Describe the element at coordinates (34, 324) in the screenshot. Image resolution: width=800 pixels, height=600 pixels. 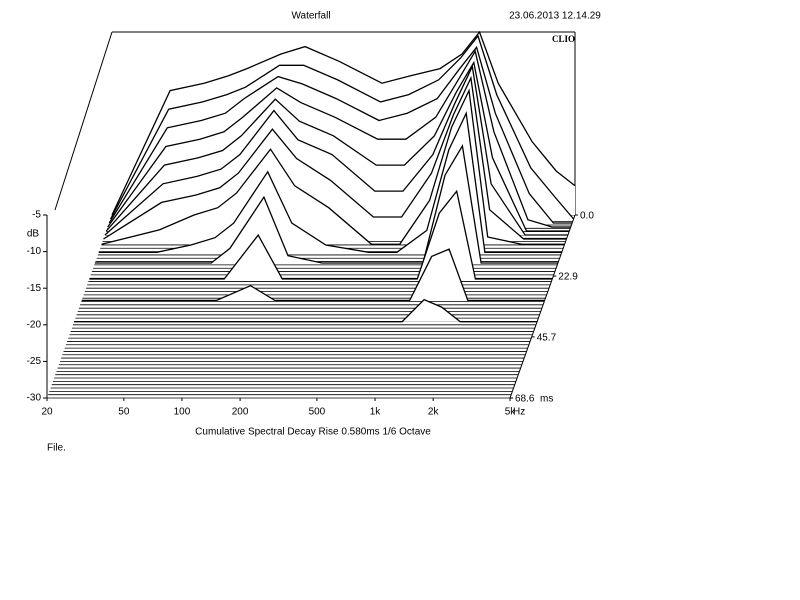
I see `y-tick-label: -20` at that location.